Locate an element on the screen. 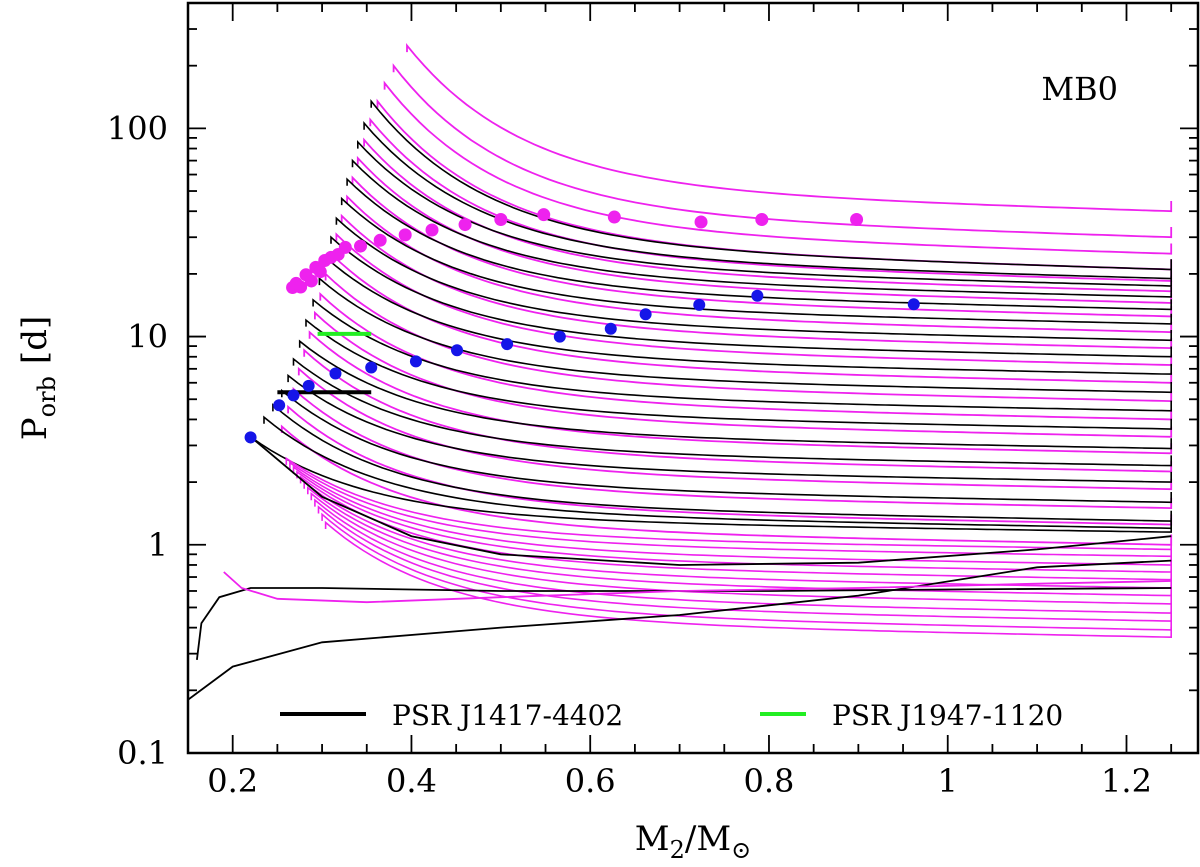 The height and width of the screenshot is (867, 1200). panel-label: MB0 is located at coordinates (1079, 89).